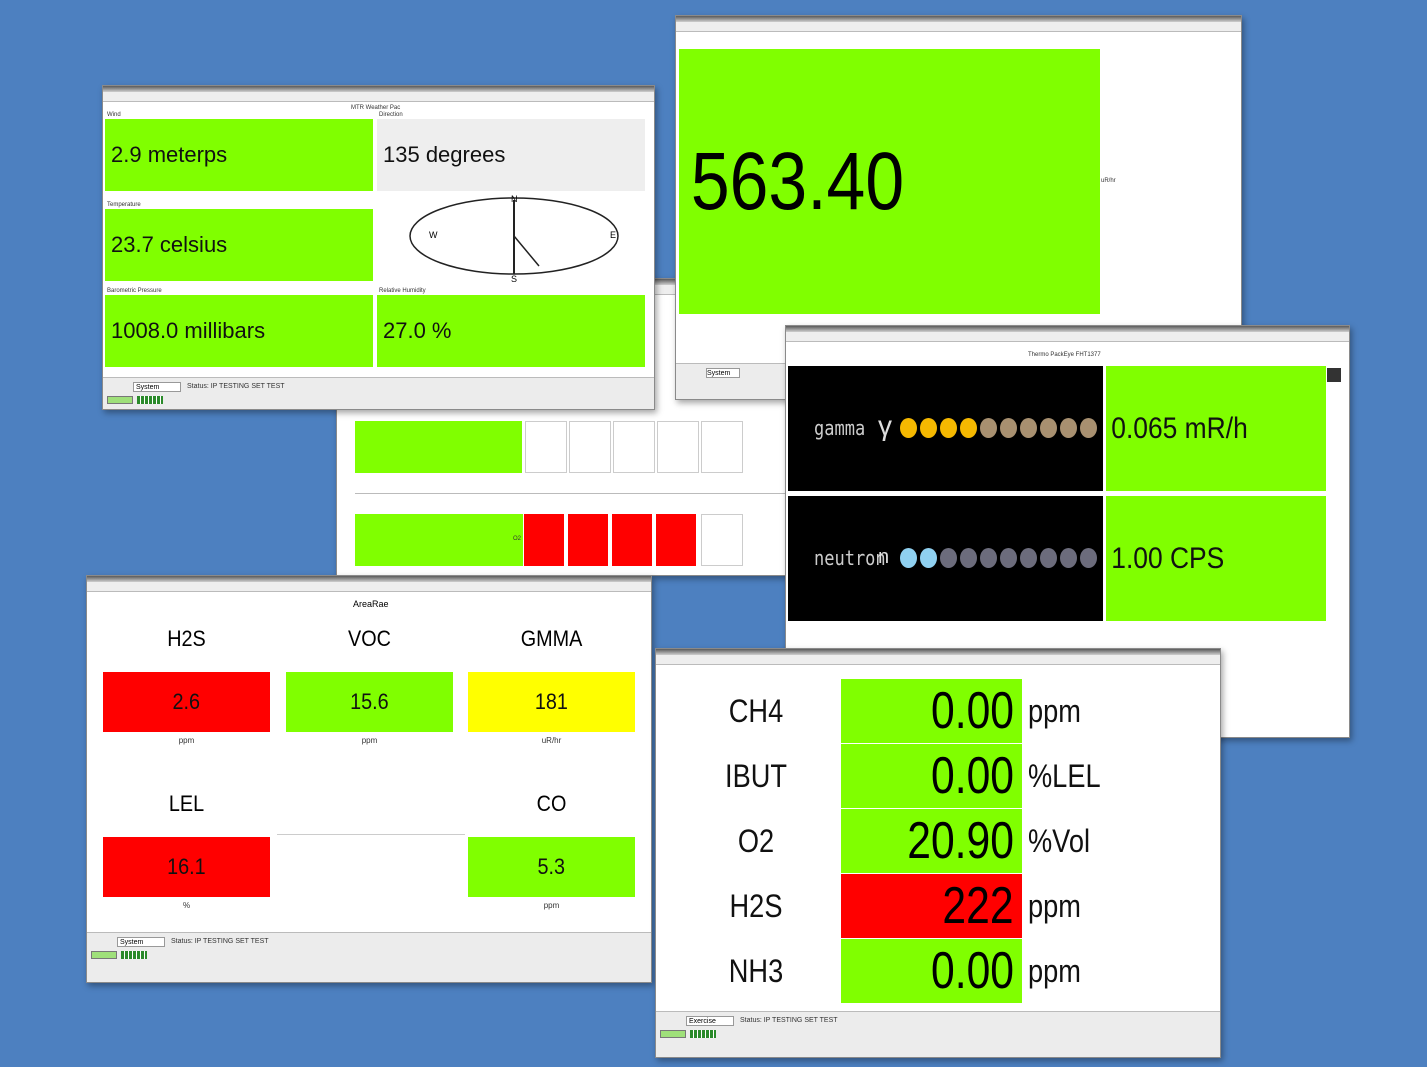 Image resolution: width=1427 pixels, height=1067 pixels. Describe the element at coordinates (514, 236) in the screenshot. I see `compass-dial` at that location.